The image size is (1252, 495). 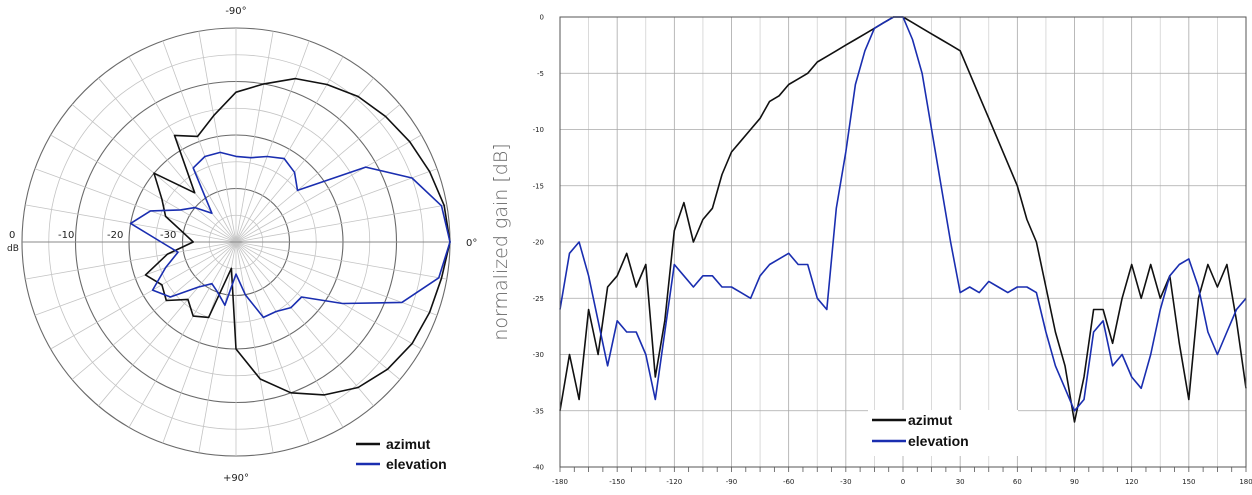 I want to click on x-tick-label: 90, so click(x=1074, y=482).